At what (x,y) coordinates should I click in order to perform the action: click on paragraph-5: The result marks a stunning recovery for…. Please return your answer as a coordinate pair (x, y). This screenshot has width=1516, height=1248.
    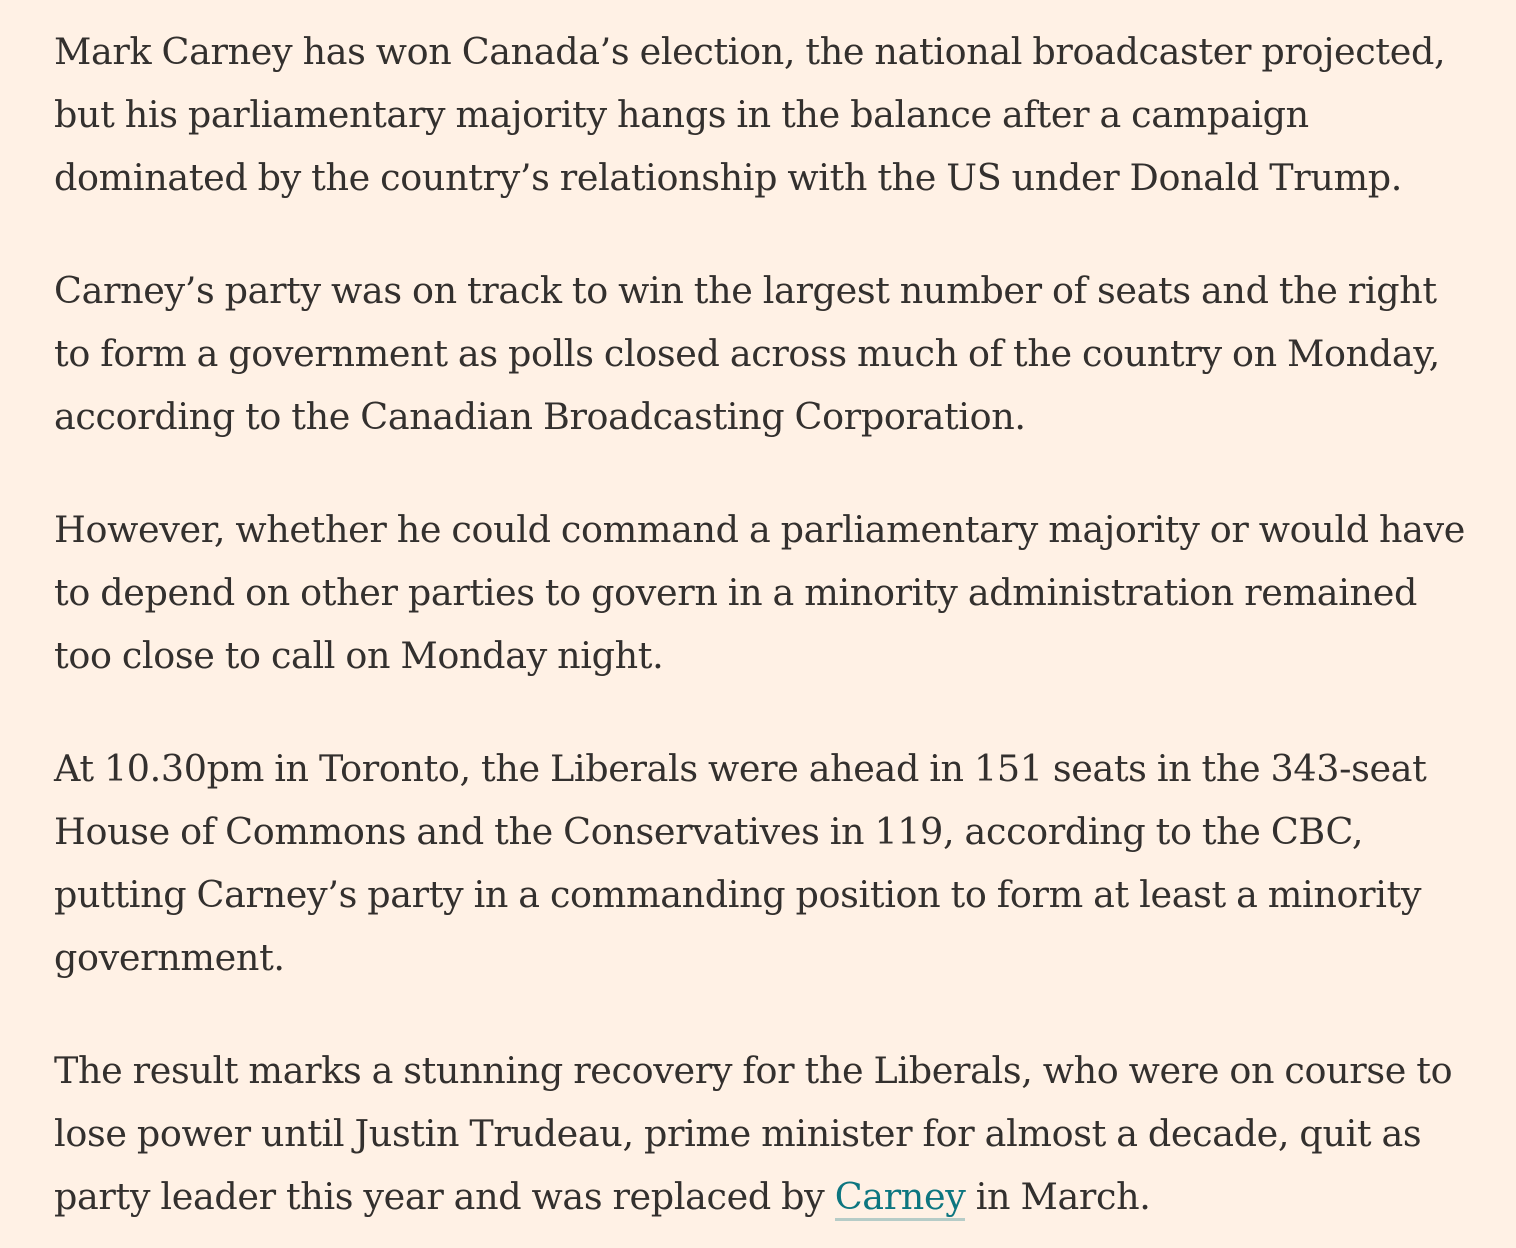
    Looking at the image, I should click on (764, 1133).